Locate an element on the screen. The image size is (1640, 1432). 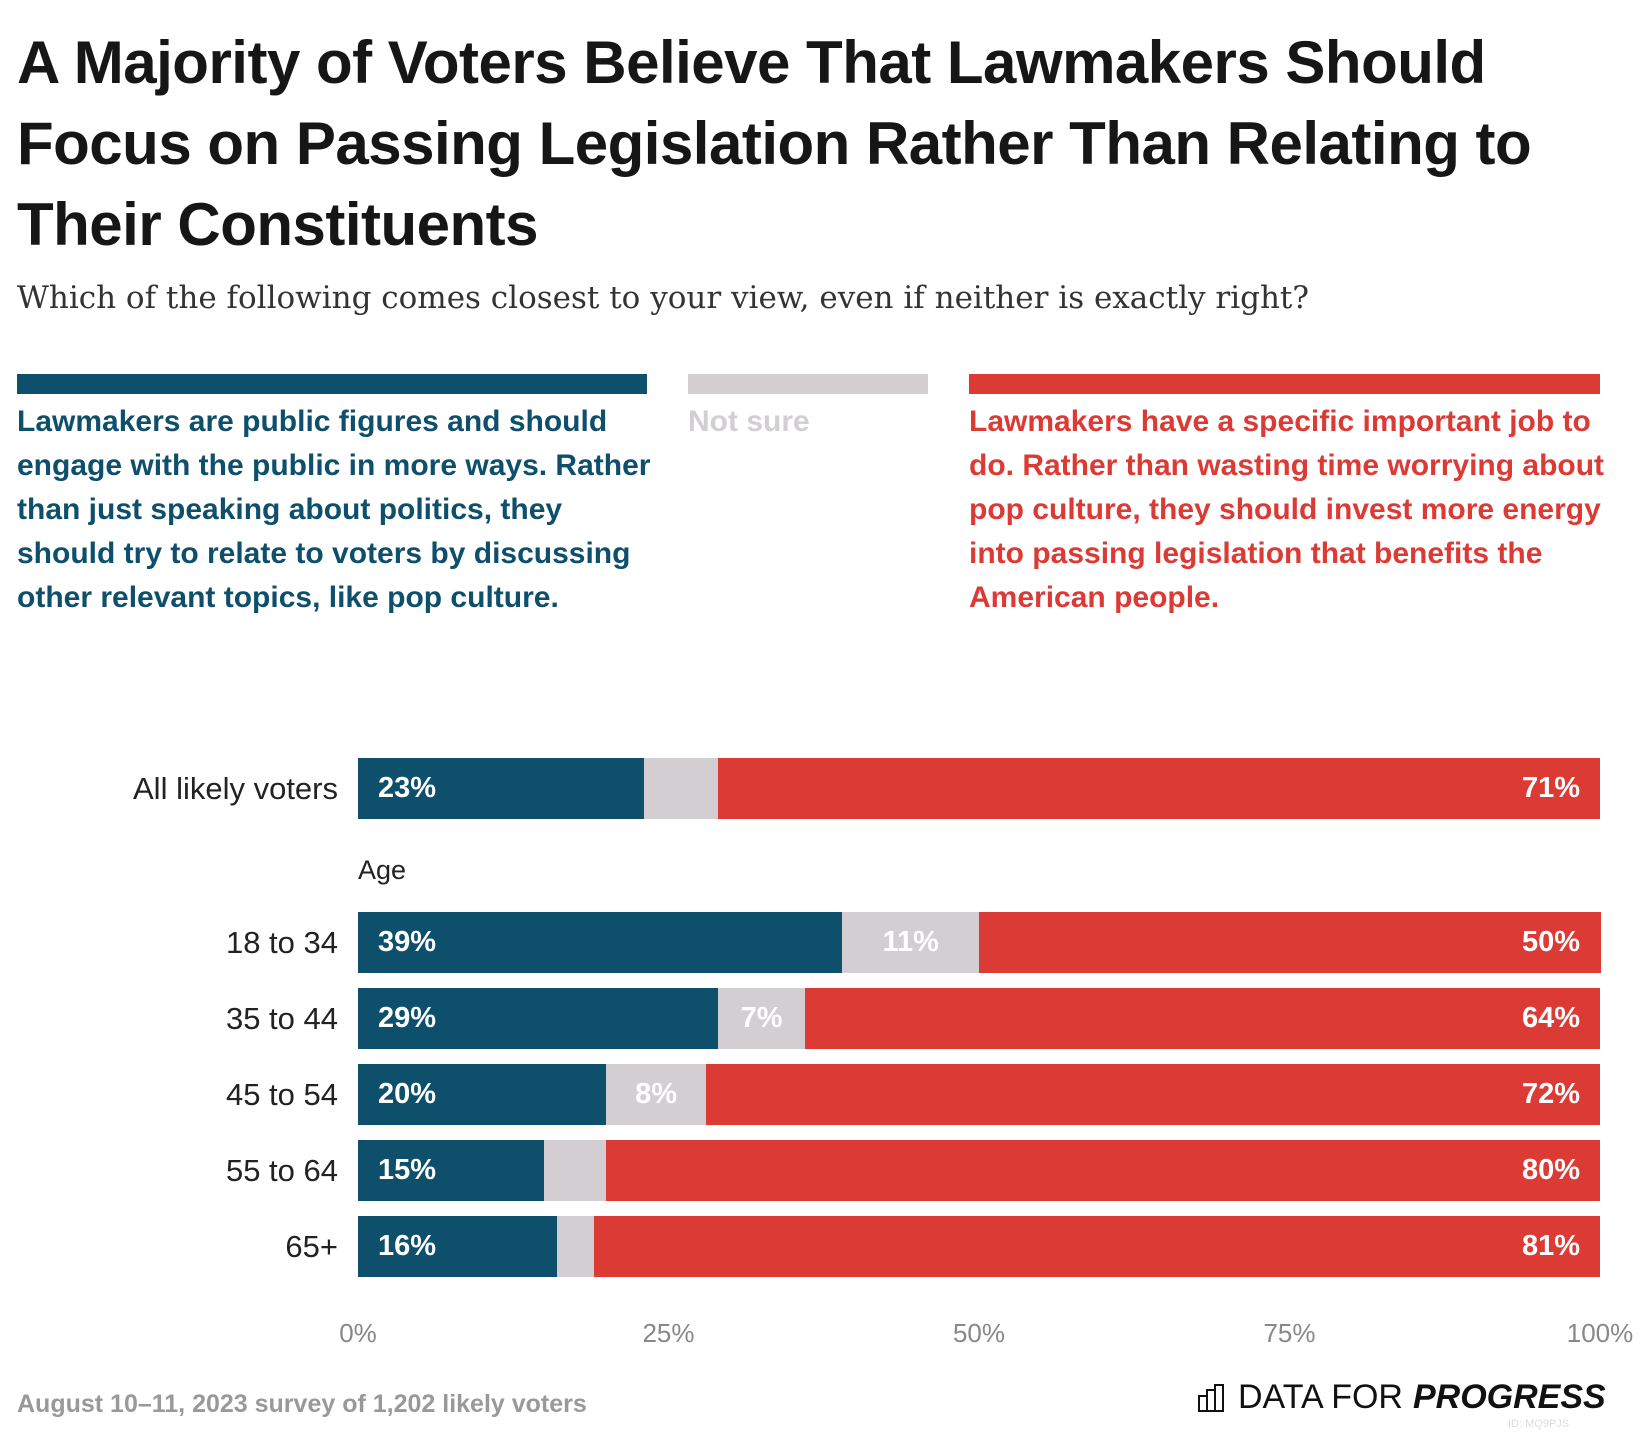
value-label-legislate: 80% is located at coordinates (1550, 1170).